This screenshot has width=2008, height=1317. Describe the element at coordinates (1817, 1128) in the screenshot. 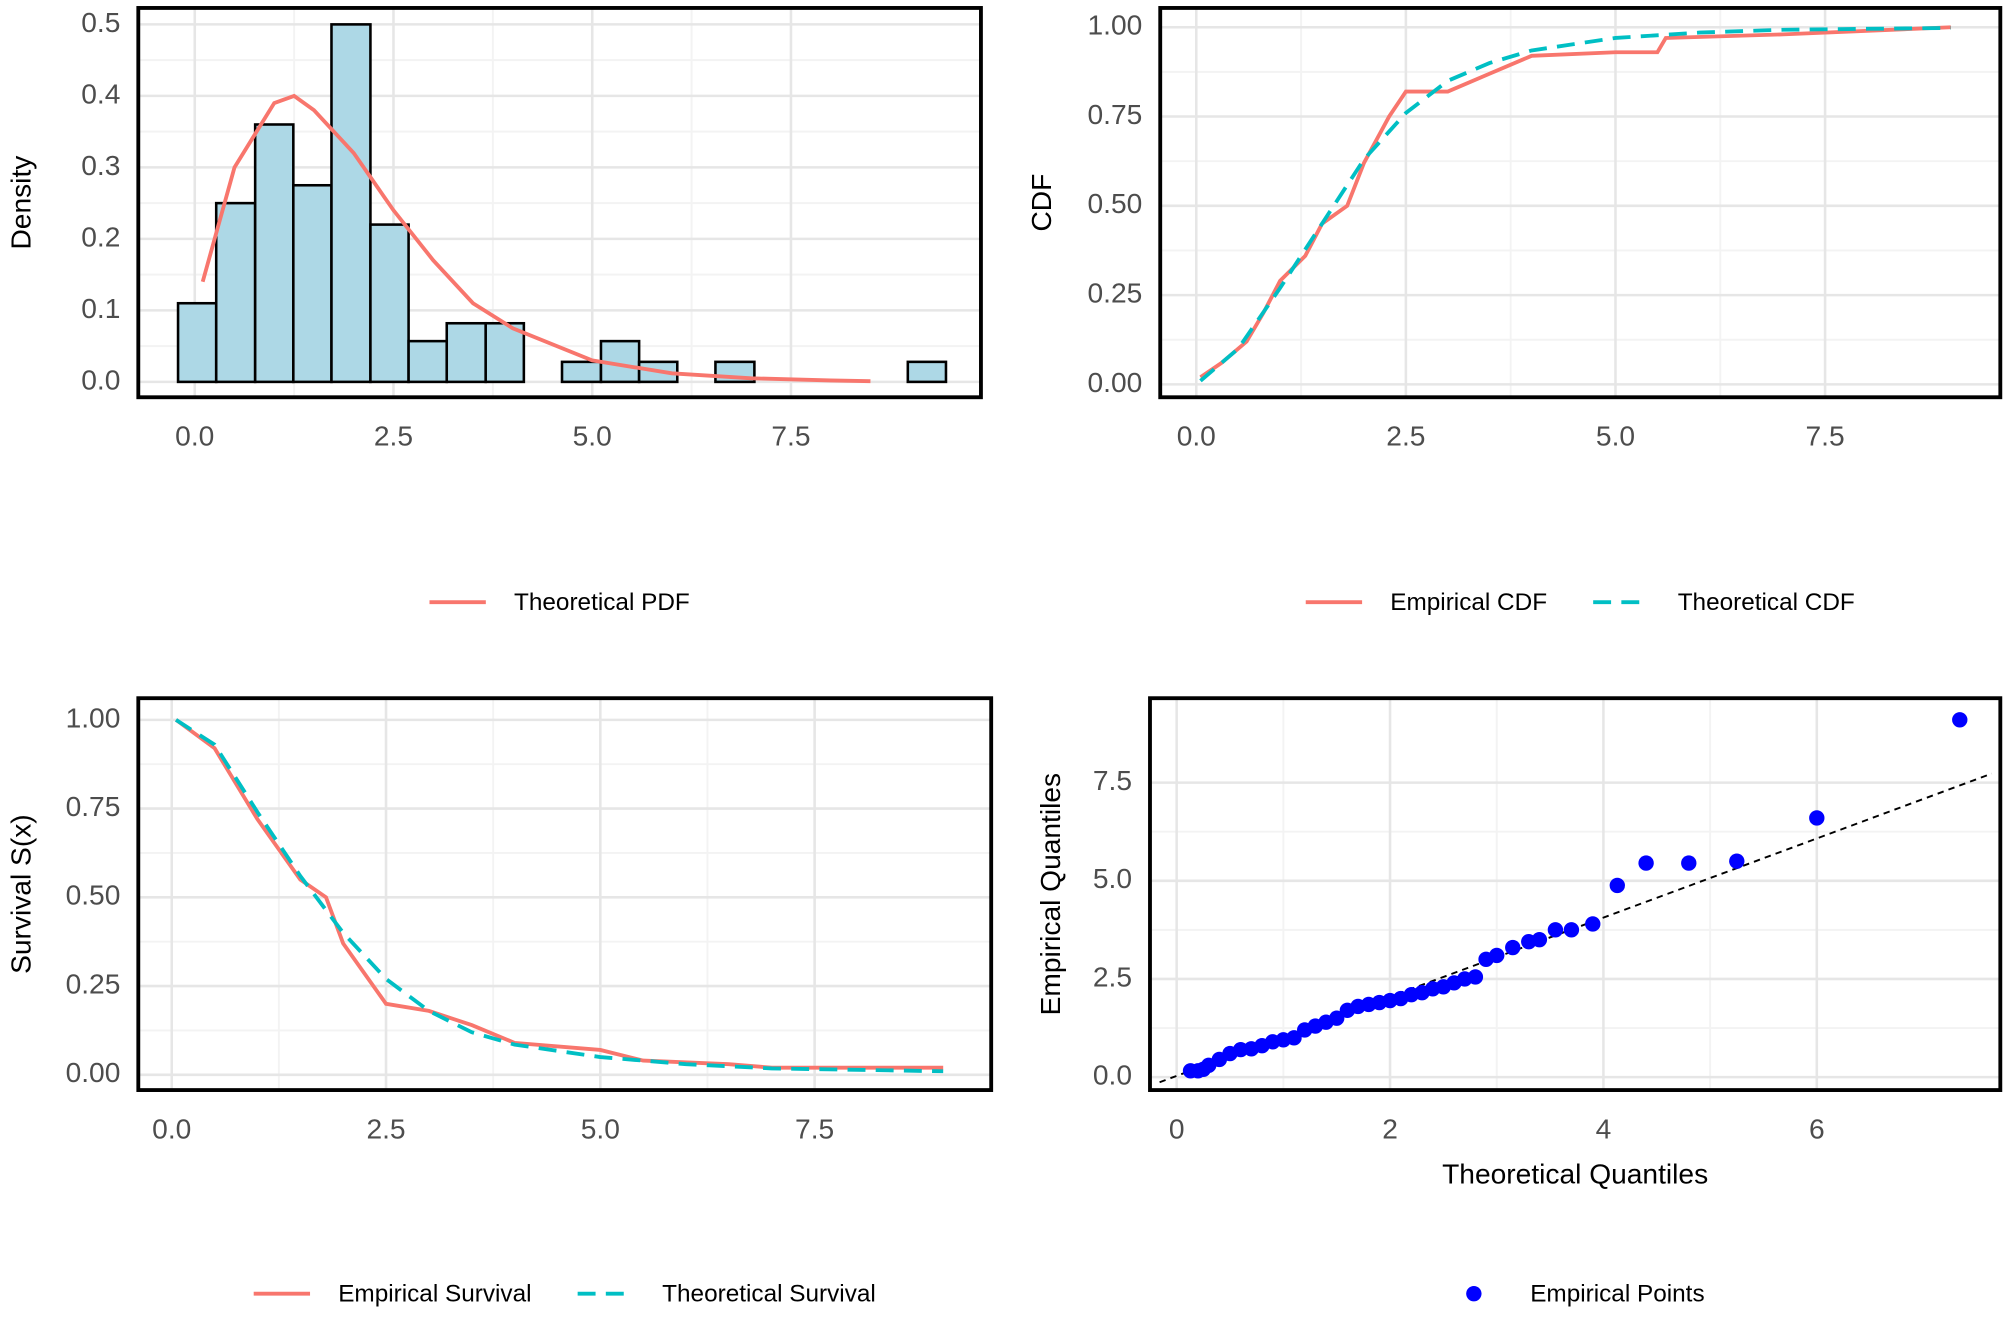

I see `x-tick-label: 6` at that location.